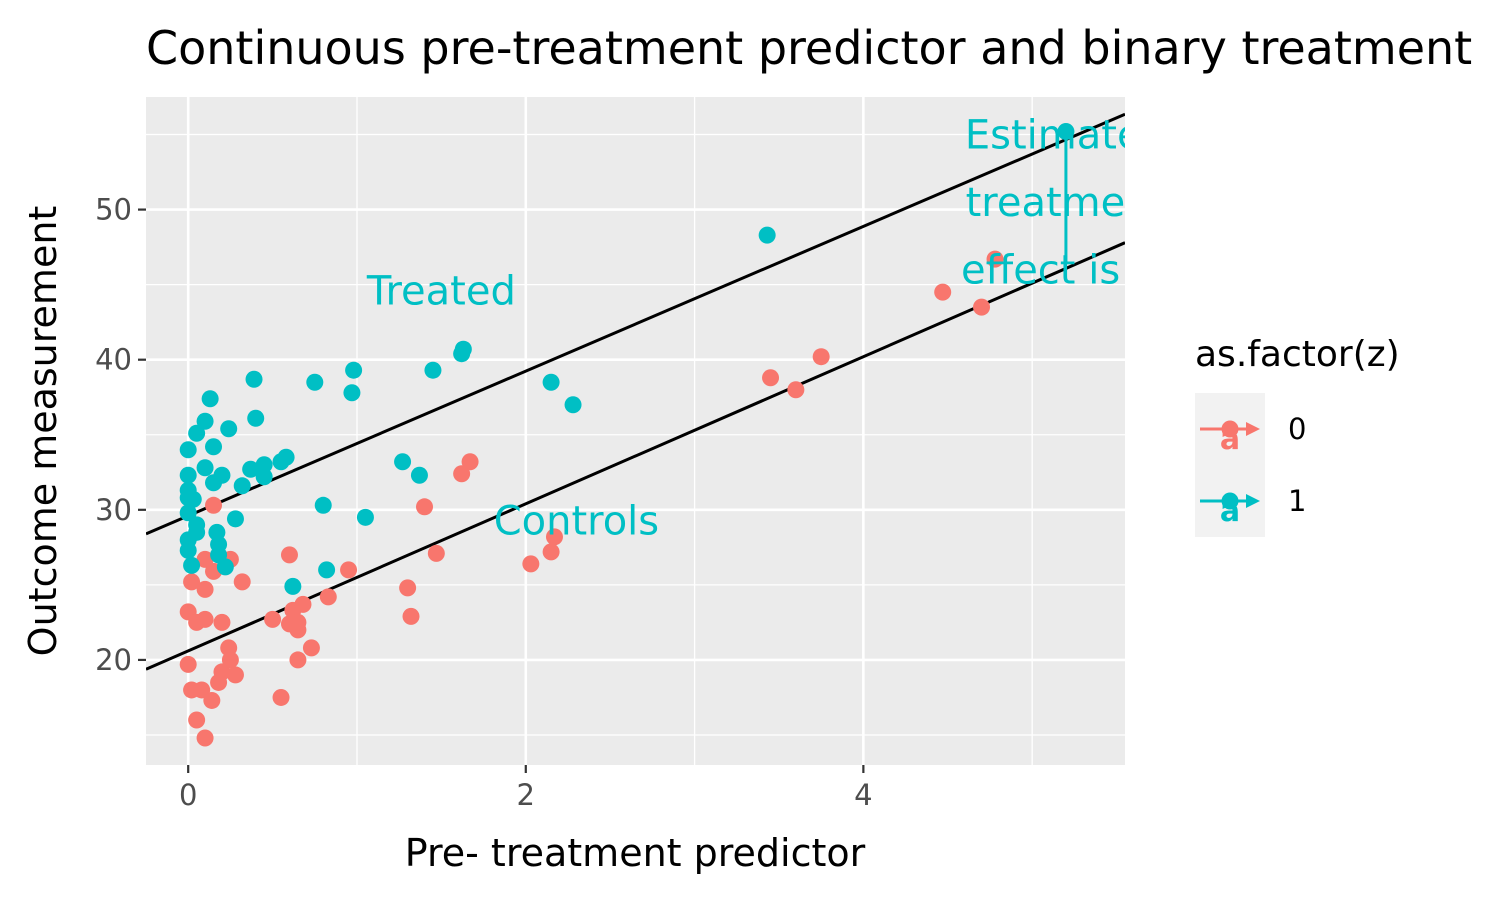 The image size is (1500, 900). Describe the element at coordinates (120, 435) in the screenshot. I see `y-axis: 20 30 40 50` at that location.